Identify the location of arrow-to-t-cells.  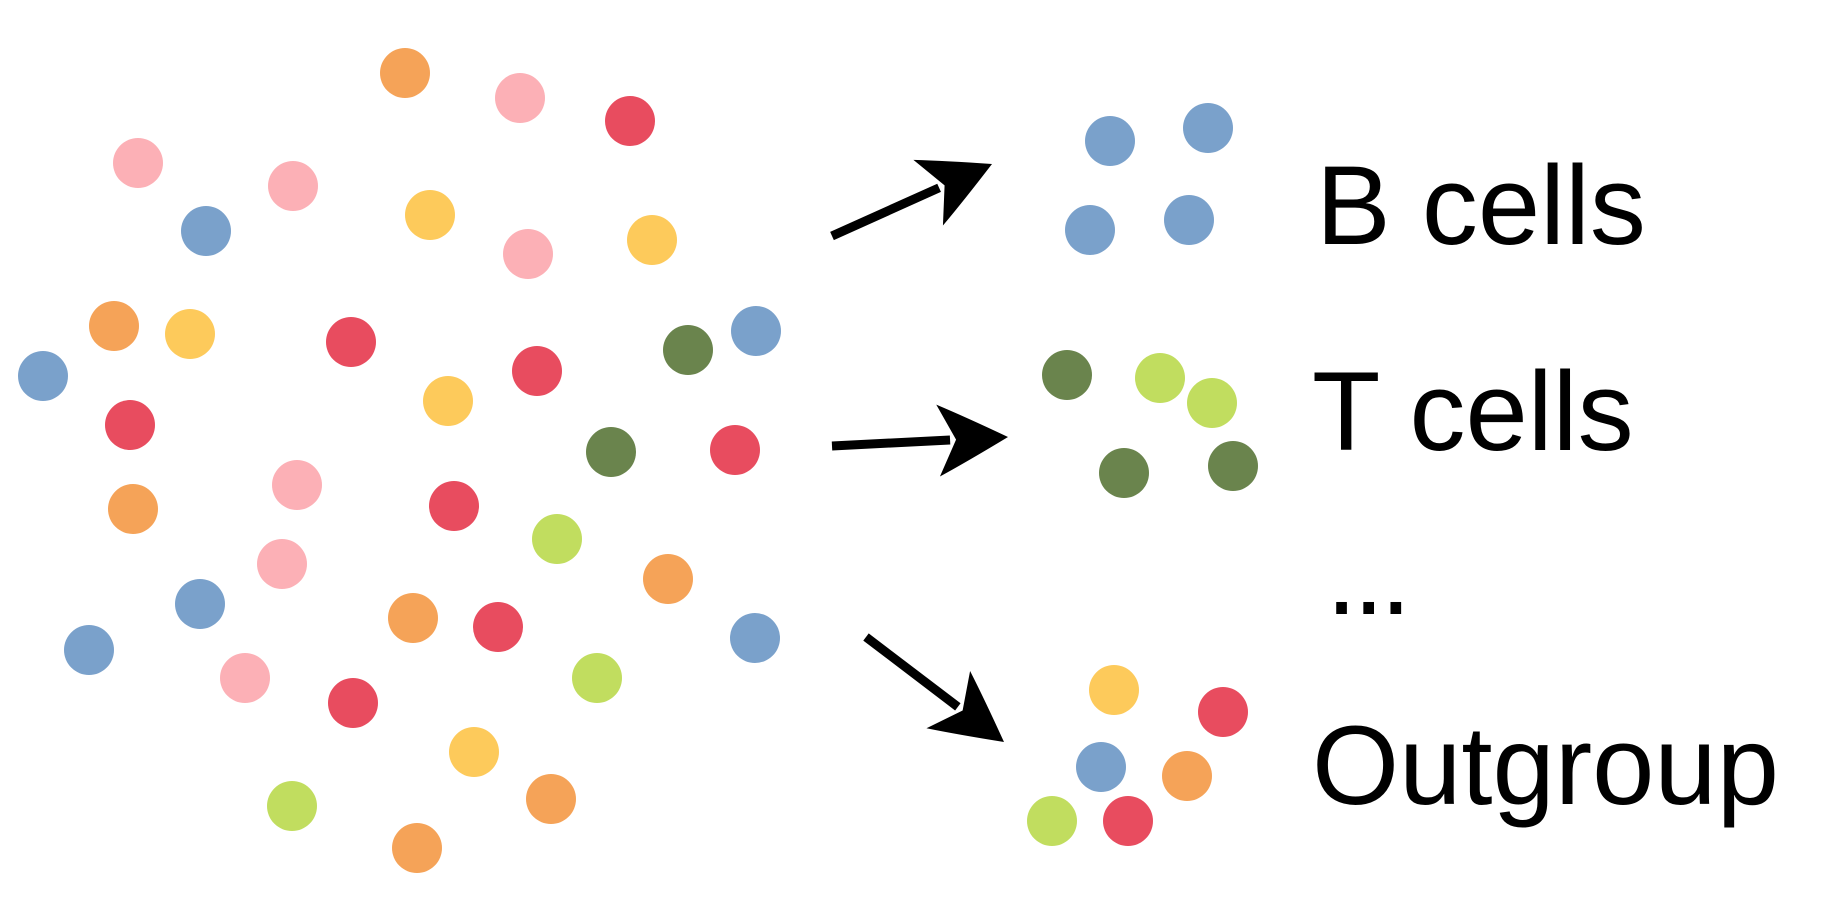
(919, 440).